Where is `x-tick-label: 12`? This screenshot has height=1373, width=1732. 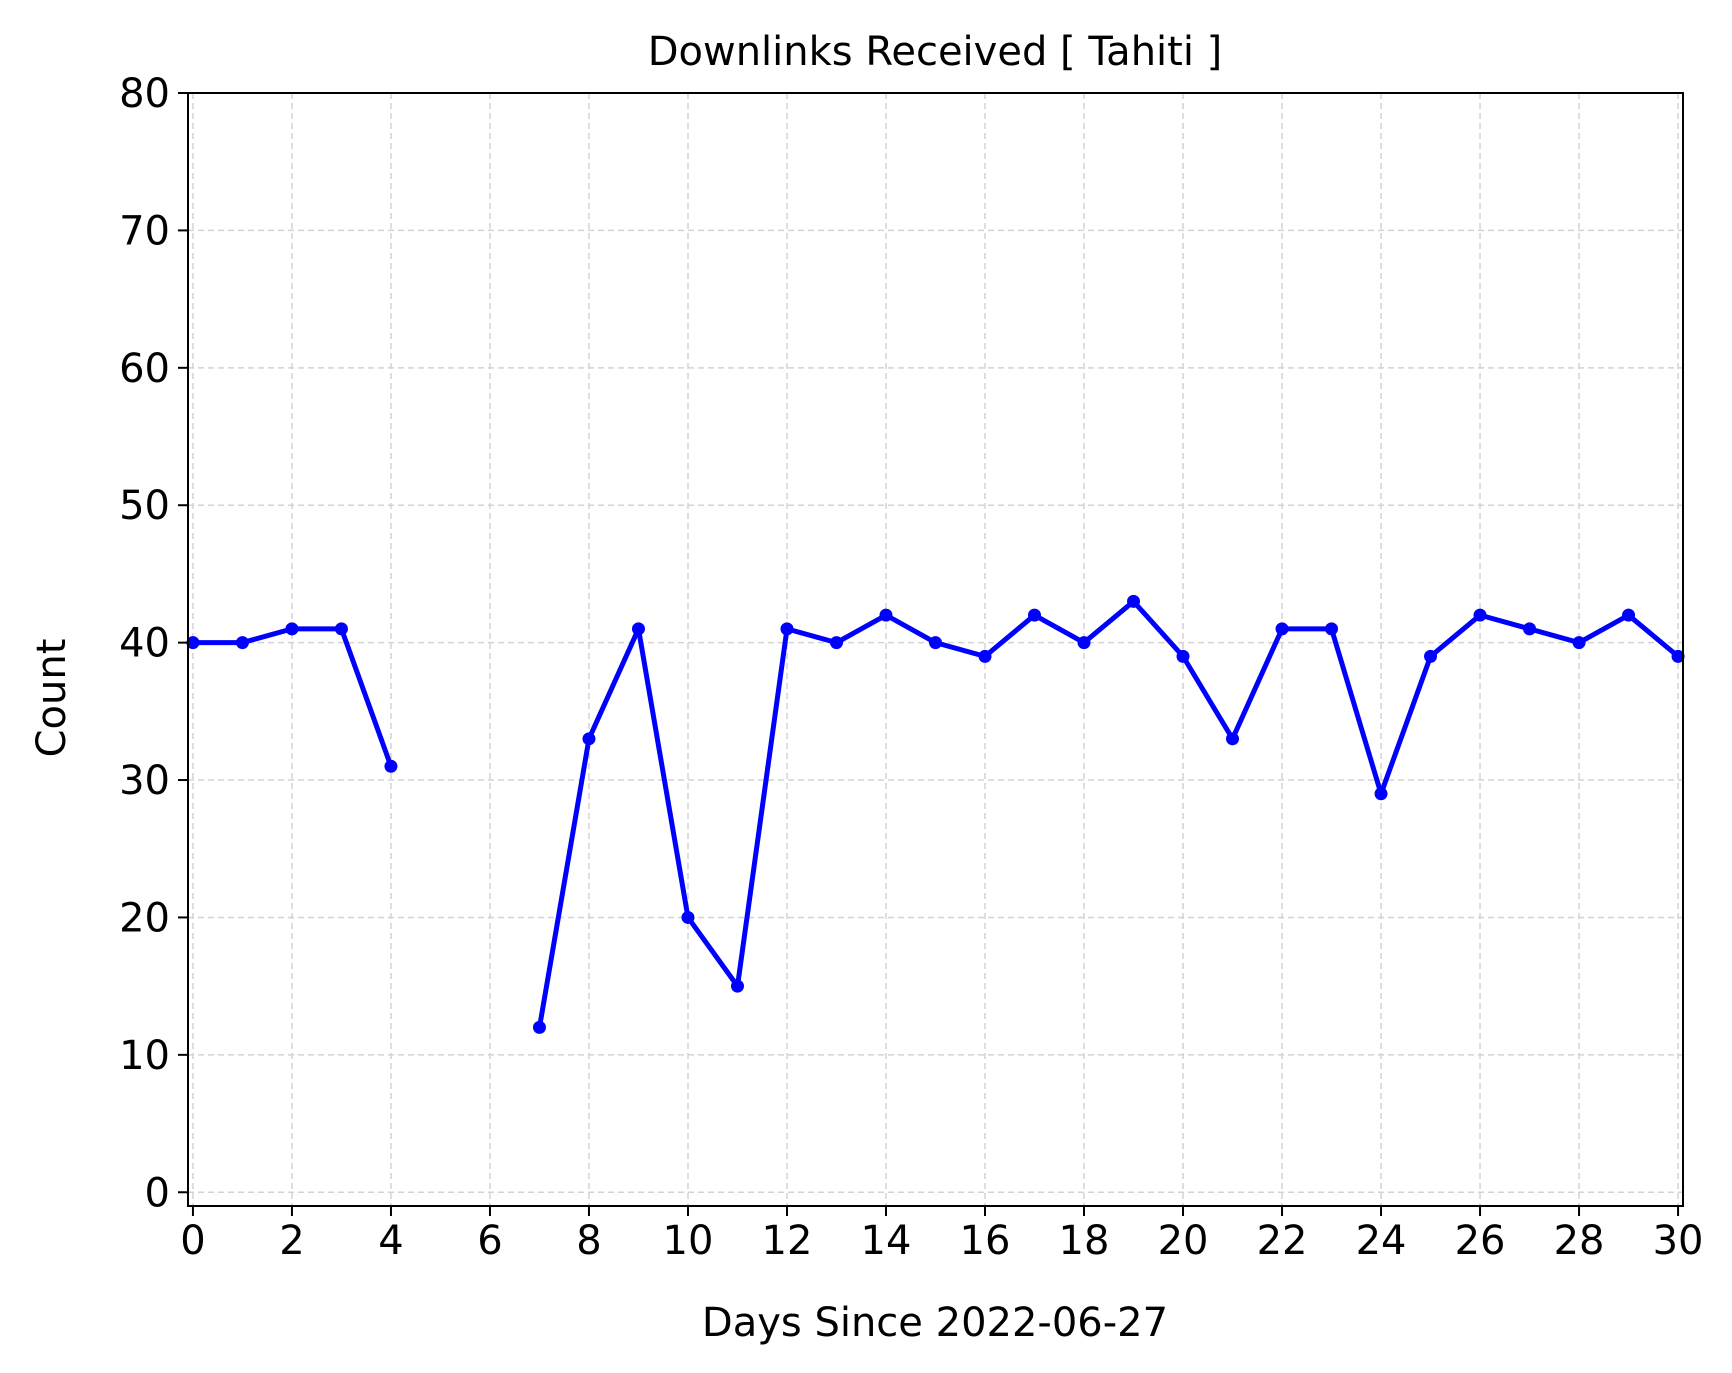 x-tick-label: 12 is located at coordinates (787, 1241).